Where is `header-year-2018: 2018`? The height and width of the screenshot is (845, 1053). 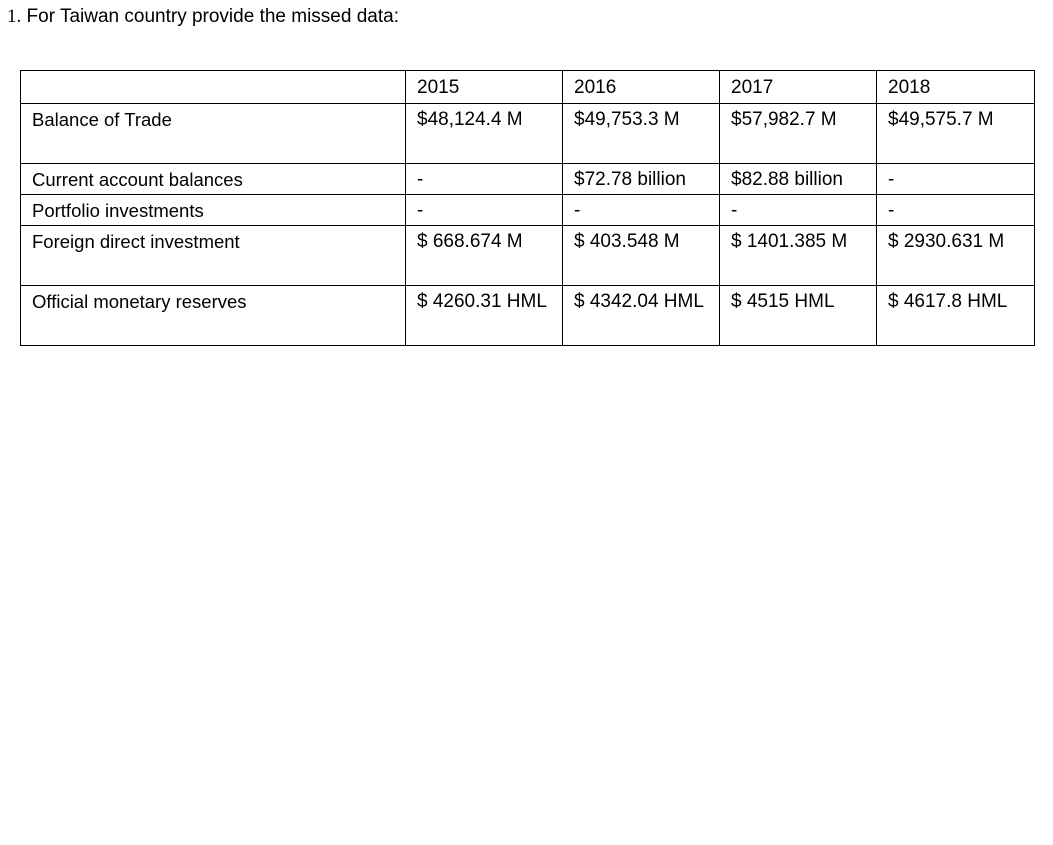 header-year-2018: 2018 is located at coordinates (955, 87).